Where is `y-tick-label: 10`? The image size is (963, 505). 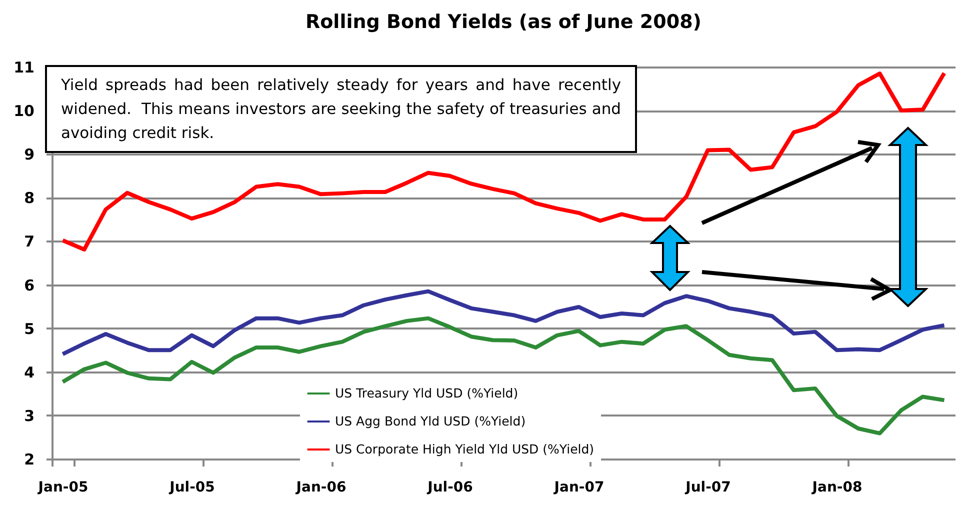
y-tick-label: 10 is located at coordinates (24, 111).